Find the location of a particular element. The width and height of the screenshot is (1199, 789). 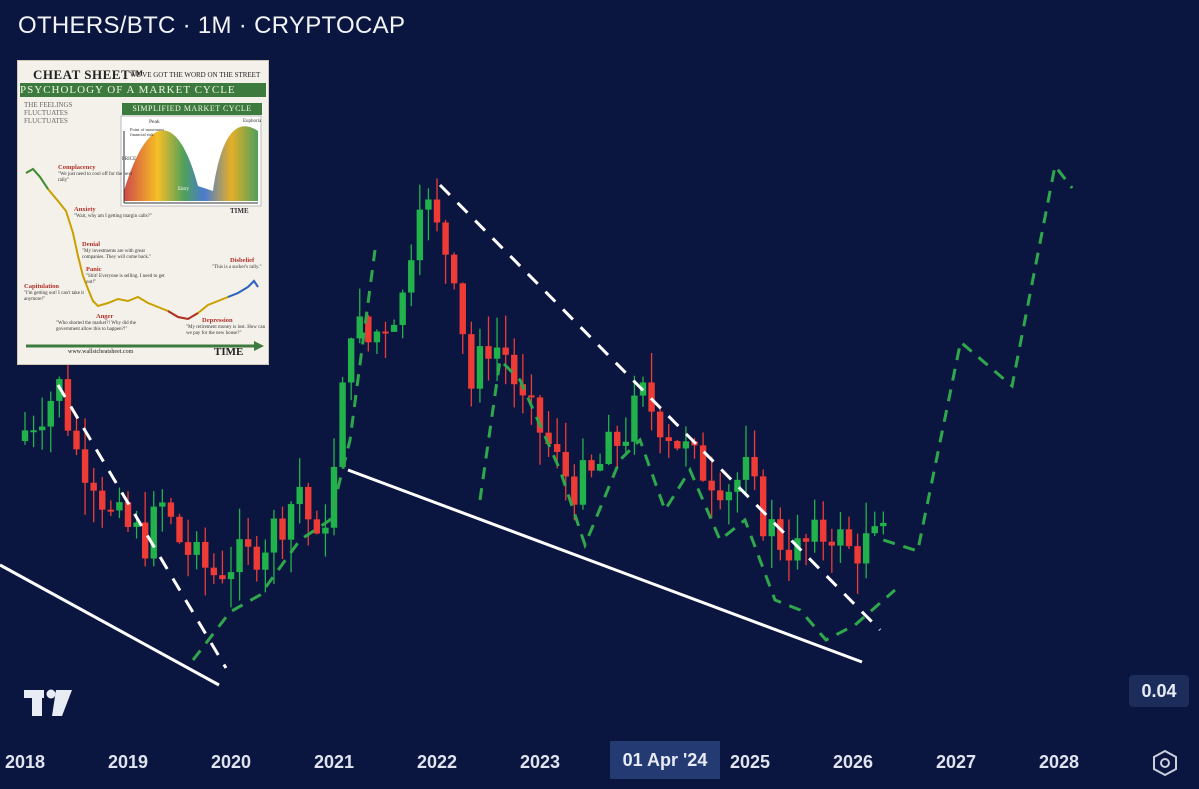

crosshair-date-label: 01 Apr '24 is located at coordinates (665, 760).